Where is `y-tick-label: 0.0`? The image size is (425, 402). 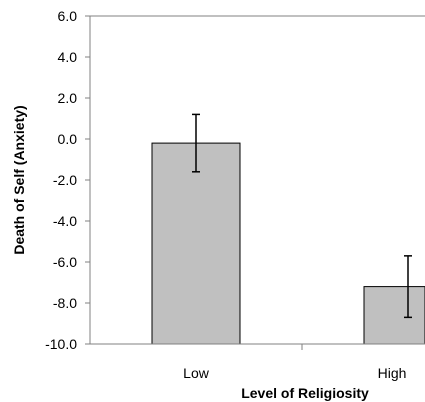
y-tick-label: 0.0 is located at coordinates (68, 139).